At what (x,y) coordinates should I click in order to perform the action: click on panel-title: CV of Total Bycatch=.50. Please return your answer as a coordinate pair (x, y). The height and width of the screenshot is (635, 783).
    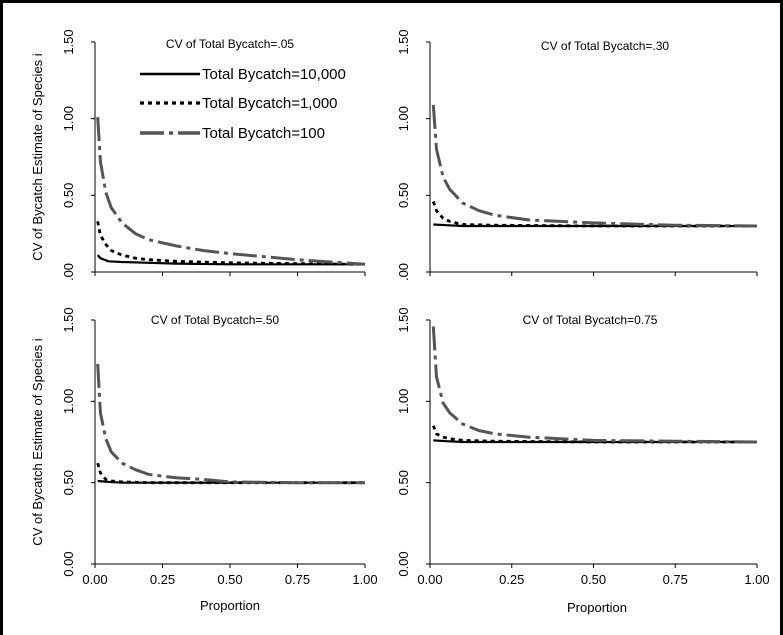
    Looking at the image, I should click on (215, 320).